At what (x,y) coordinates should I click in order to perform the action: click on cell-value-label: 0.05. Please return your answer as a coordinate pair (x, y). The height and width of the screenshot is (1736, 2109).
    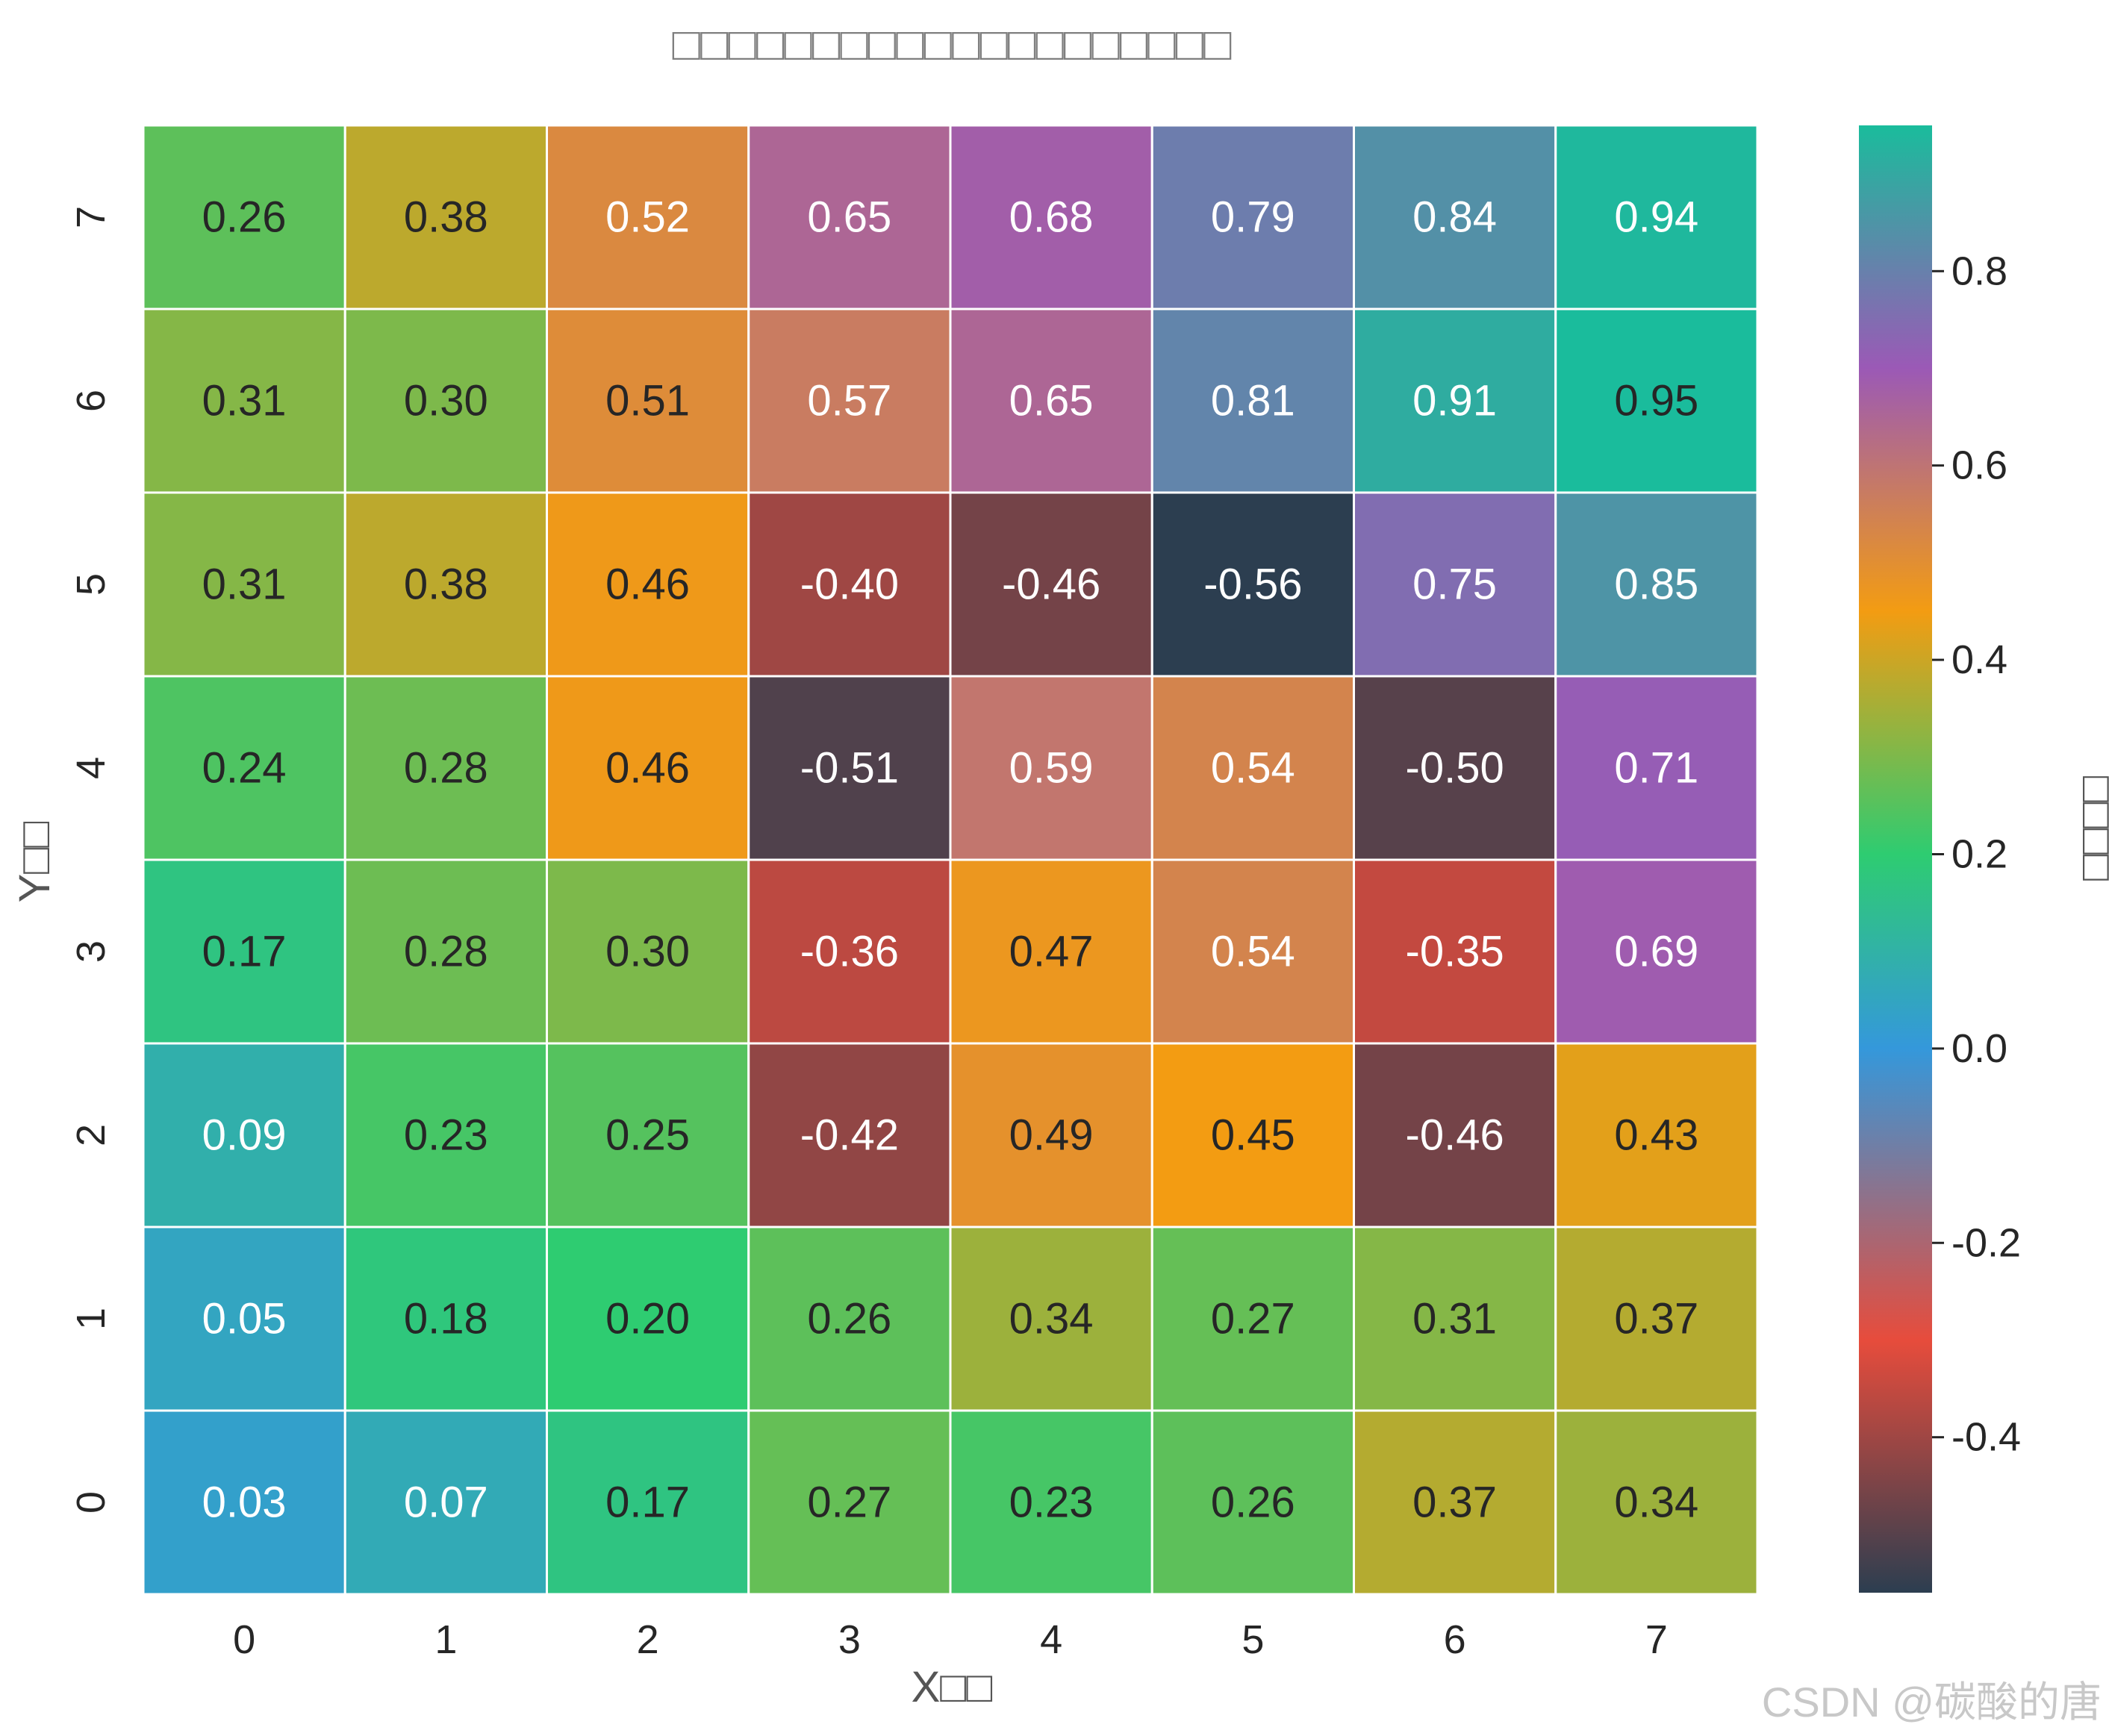
    Looking at the image, I should click on (244, 1319).